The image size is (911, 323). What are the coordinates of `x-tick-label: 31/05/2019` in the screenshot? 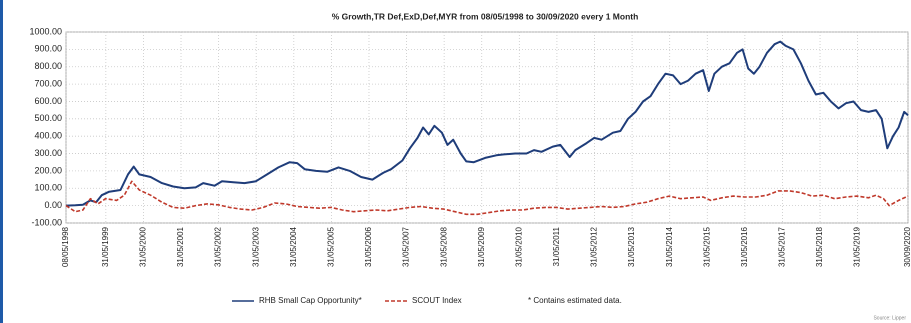 It's located at (857, 246).